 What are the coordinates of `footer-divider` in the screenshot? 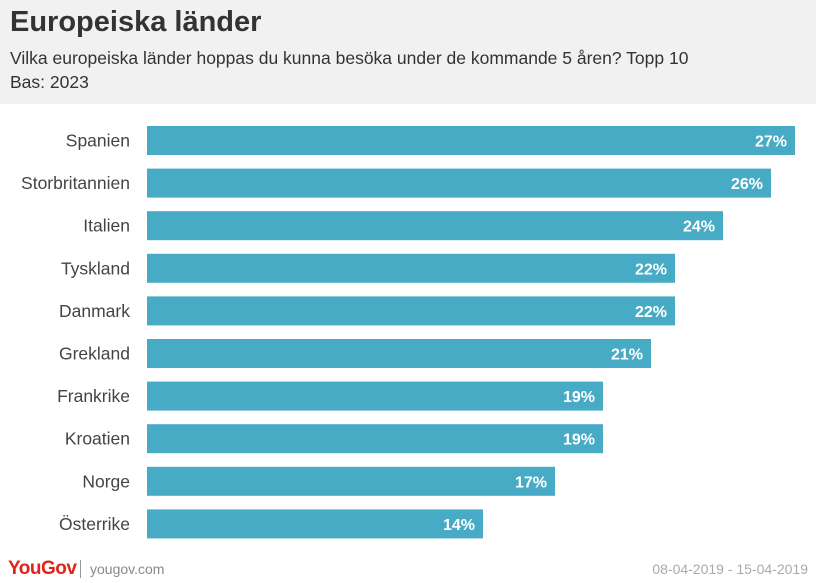 It's located at (80, 569).